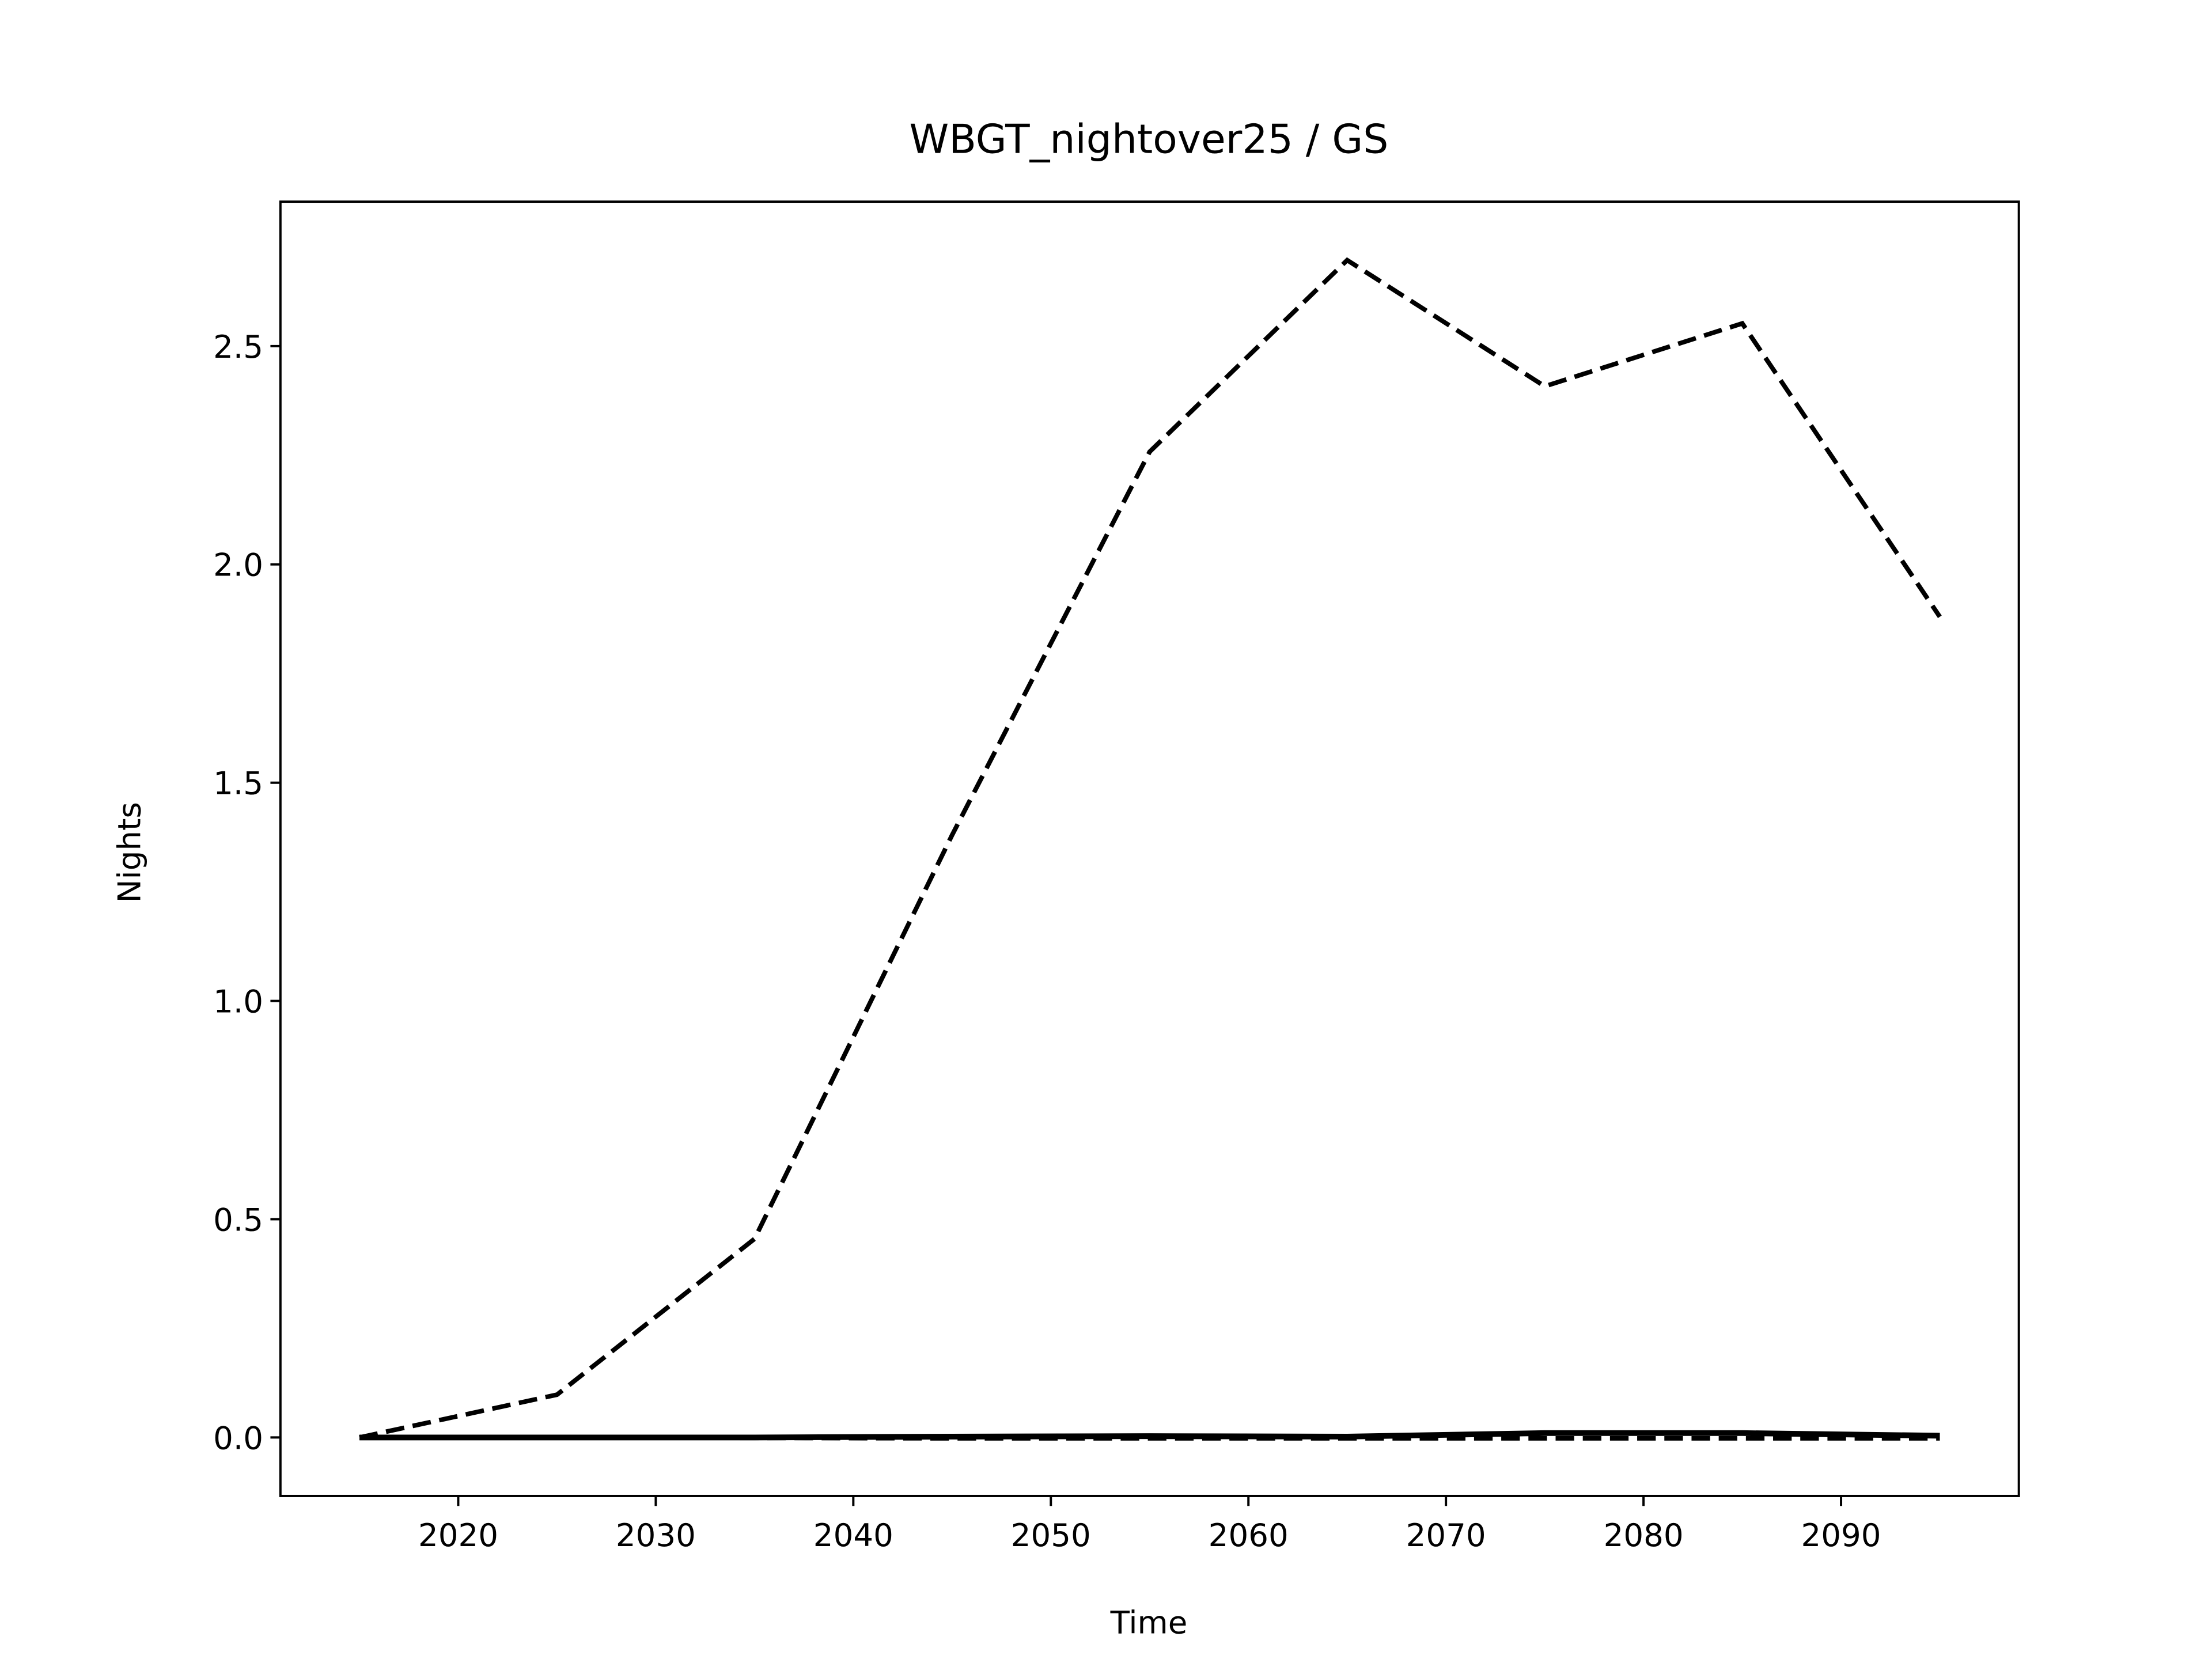 The image size is (2212, 1659). I want to click on y-tick-label: 0.5, so click(238, 1219).